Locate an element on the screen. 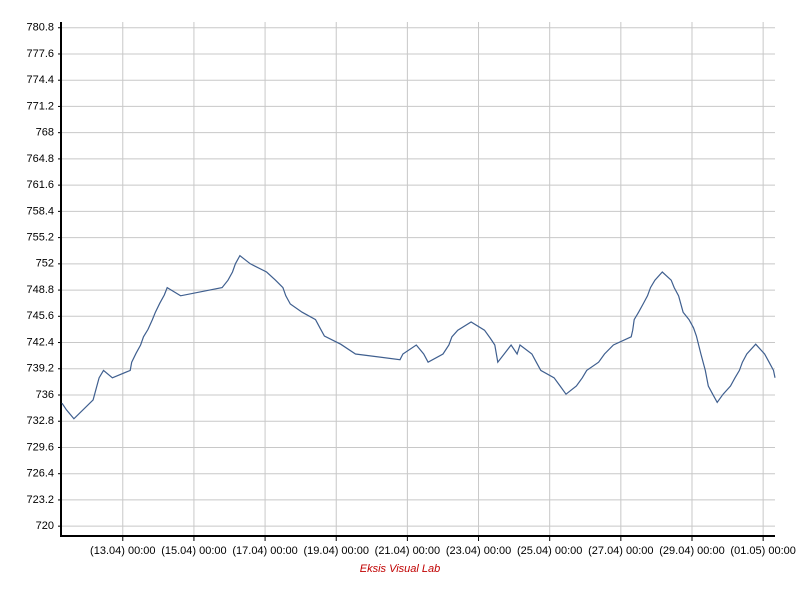 This screenshot has height=600, width=800. x-tick-label: (27.04) 00:00 is located at coordinates (620, 551).